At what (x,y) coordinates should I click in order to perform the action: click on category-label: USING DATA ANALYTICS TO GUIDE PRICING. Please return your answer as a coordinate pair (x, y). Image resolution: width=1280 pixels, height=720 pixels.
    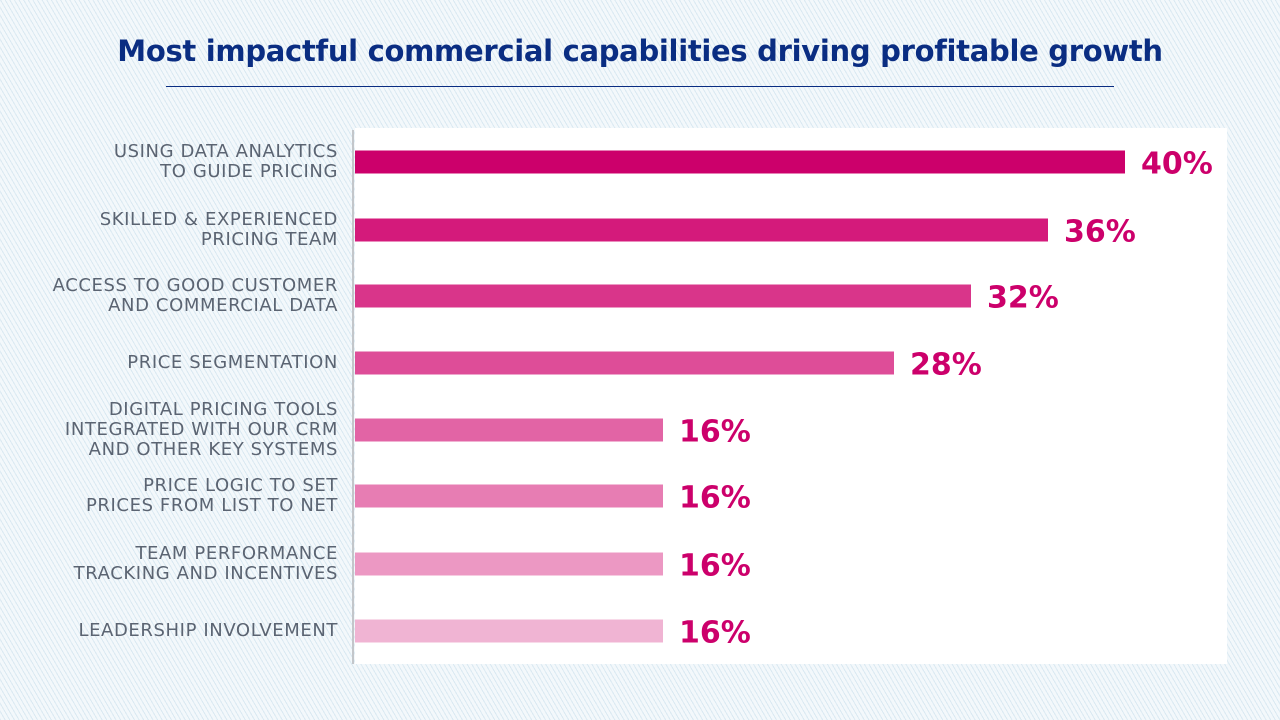
    Looking at the image, I should click on (225, 161).